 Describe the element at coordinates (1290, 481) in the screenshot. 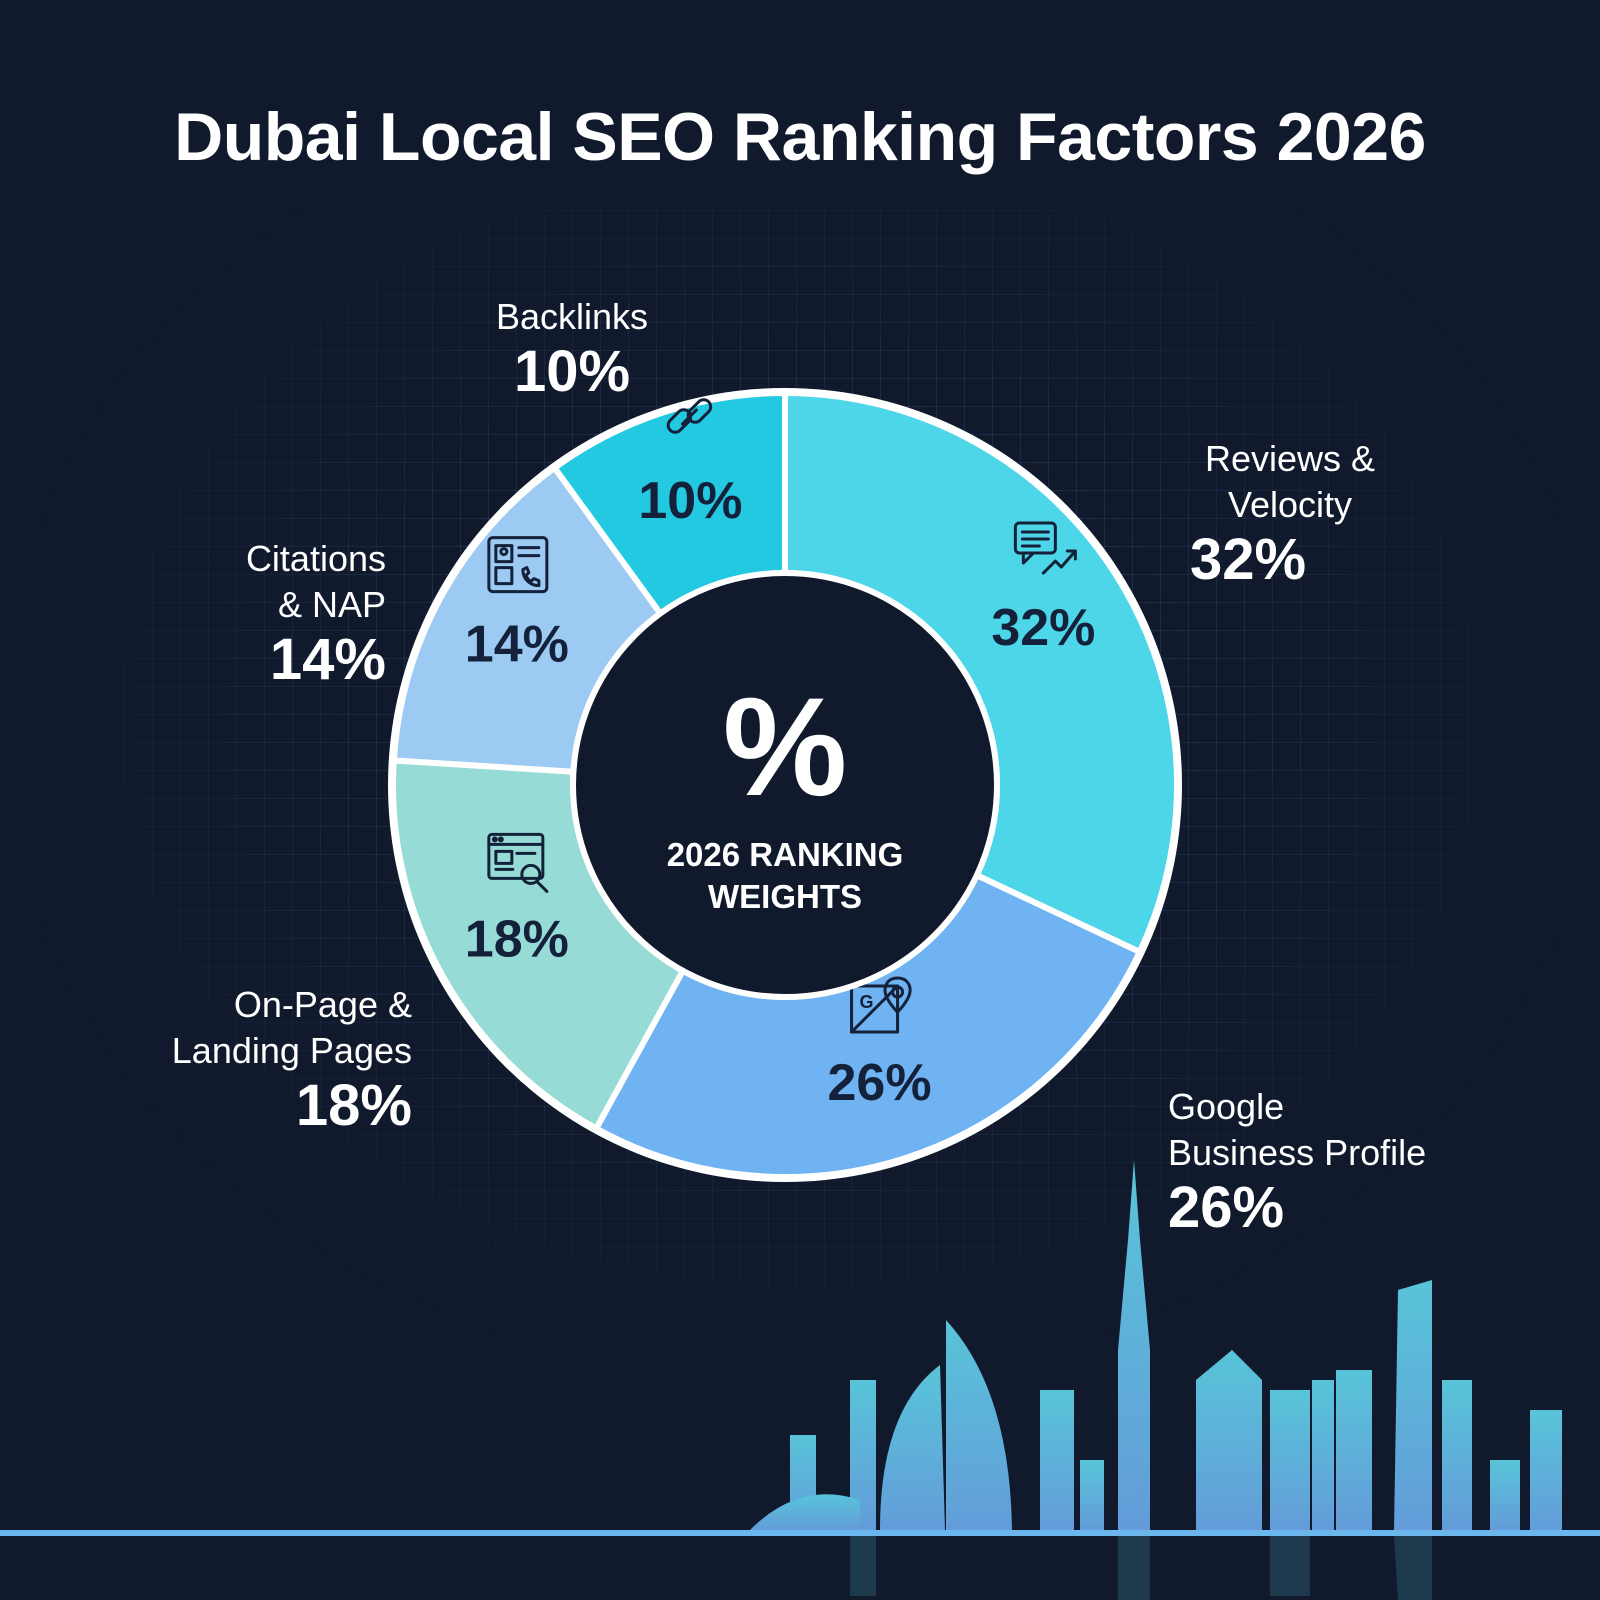

I see `callout-reviews-name: Reviews & Velocity` at that location.